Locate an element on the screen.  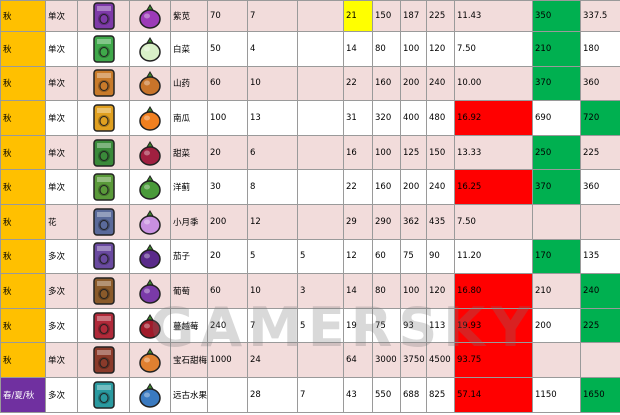
value-cell-5: 75 is located at coordinates (386, 325).